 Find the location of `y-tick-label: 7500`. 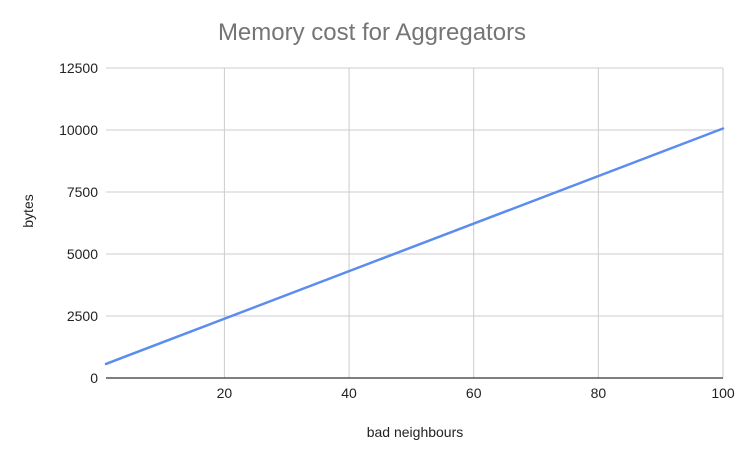

y-tick-label: 7500 is located at coordinates (82, 192).